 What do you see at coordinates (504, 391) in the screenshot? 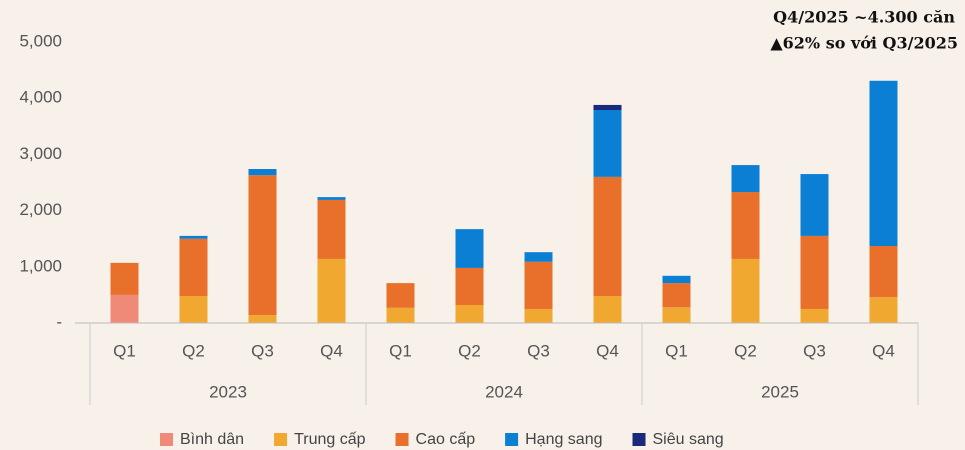
I see `year-label: 2024` at bounding box center [504, 391].